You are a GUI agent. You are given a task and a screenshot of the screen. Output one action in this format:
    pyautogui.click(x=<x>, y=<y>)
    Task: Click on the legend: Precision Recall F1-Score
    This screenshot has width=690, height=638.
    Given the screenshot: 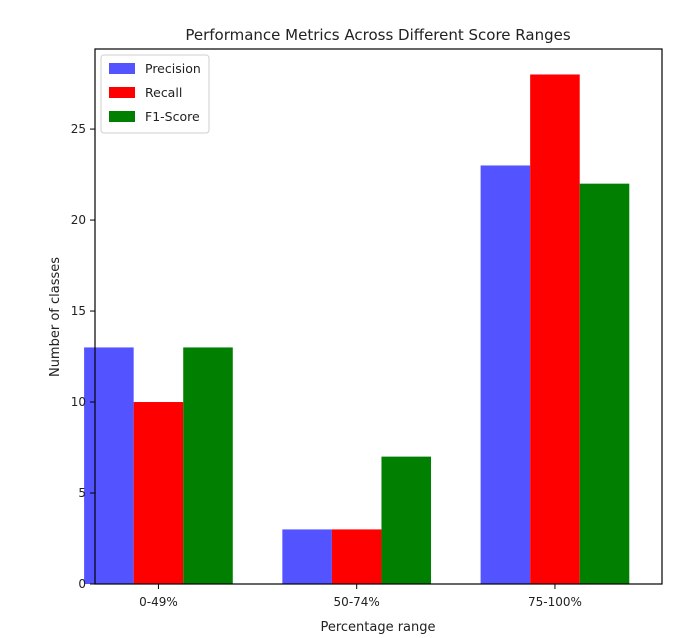 What is the action you would take?
    pyautogui.click(x=155, y=94)
    